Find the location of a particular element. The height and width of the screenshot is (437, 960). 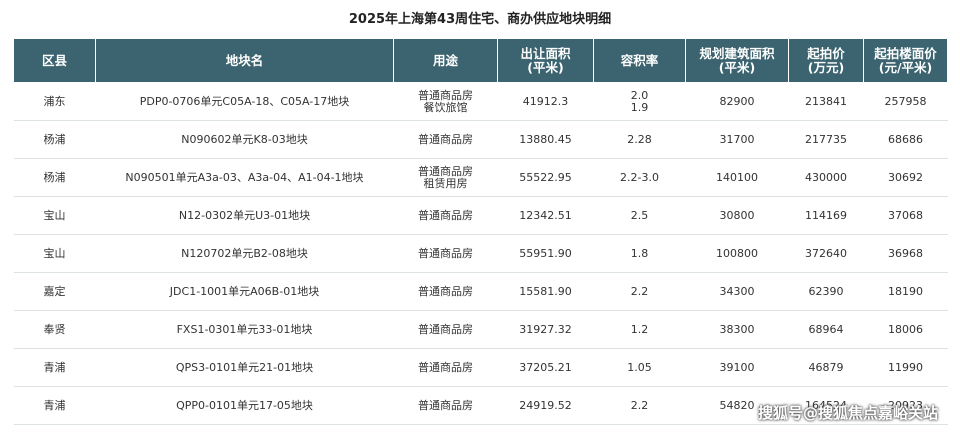

table-cell: 68686 is located at coordinates (905, 139).